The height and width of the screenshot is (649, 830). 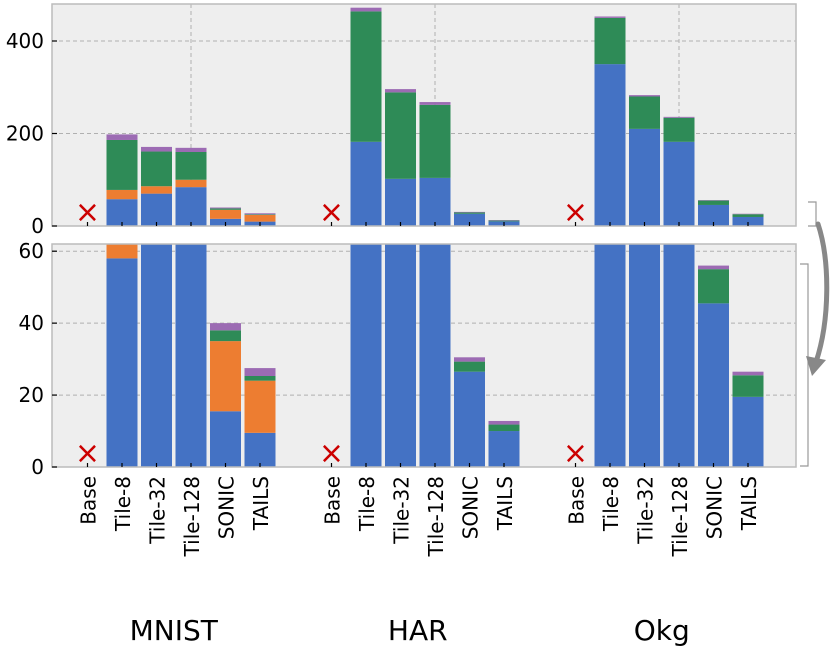 What do you see at coordinates (191, 183) in the screenshot?
I see `top-bar-mnist-tile-128-orange` at bounding box center [191, 183].